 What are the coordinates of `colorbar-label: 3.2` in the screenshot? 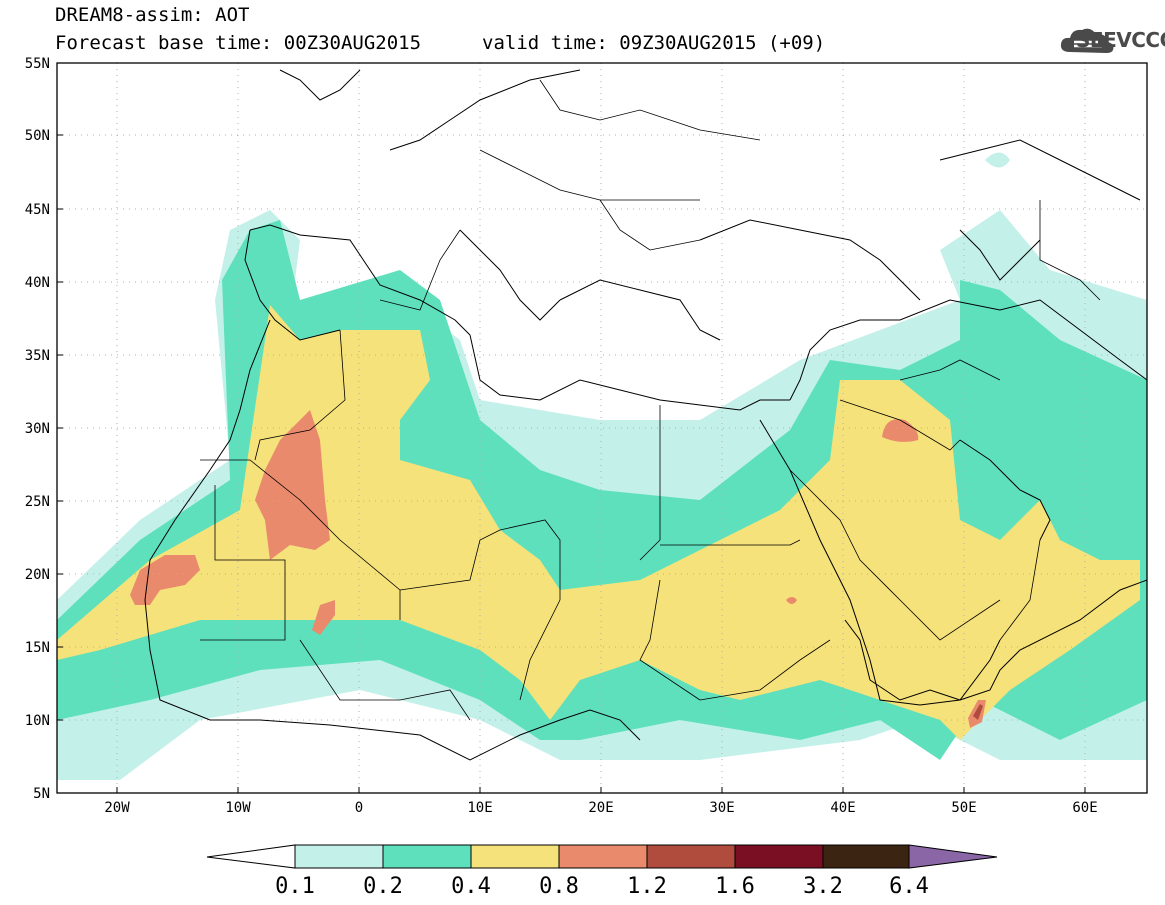 It's located at (823, 886).